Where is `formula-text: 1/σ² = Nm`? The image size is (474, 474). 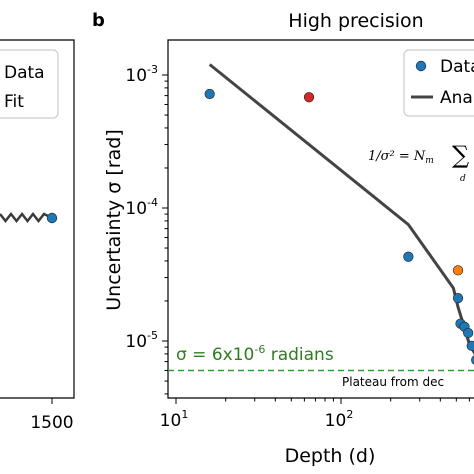 formula-text: 1/σ² = Nm is located at coordinates (401, 157).